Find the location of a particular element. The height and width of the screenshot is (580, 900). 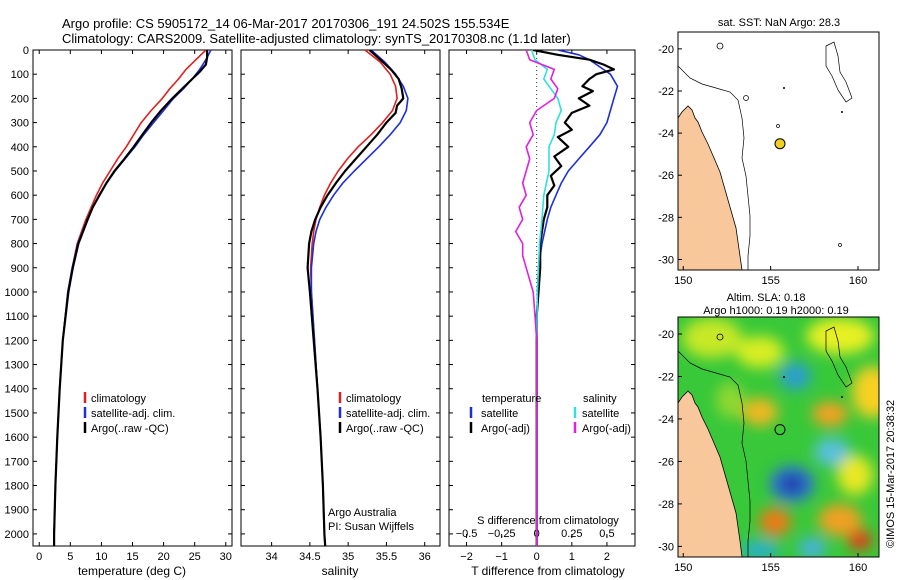

s-tick-label: −0.25 is located at coordinates (502, 534).